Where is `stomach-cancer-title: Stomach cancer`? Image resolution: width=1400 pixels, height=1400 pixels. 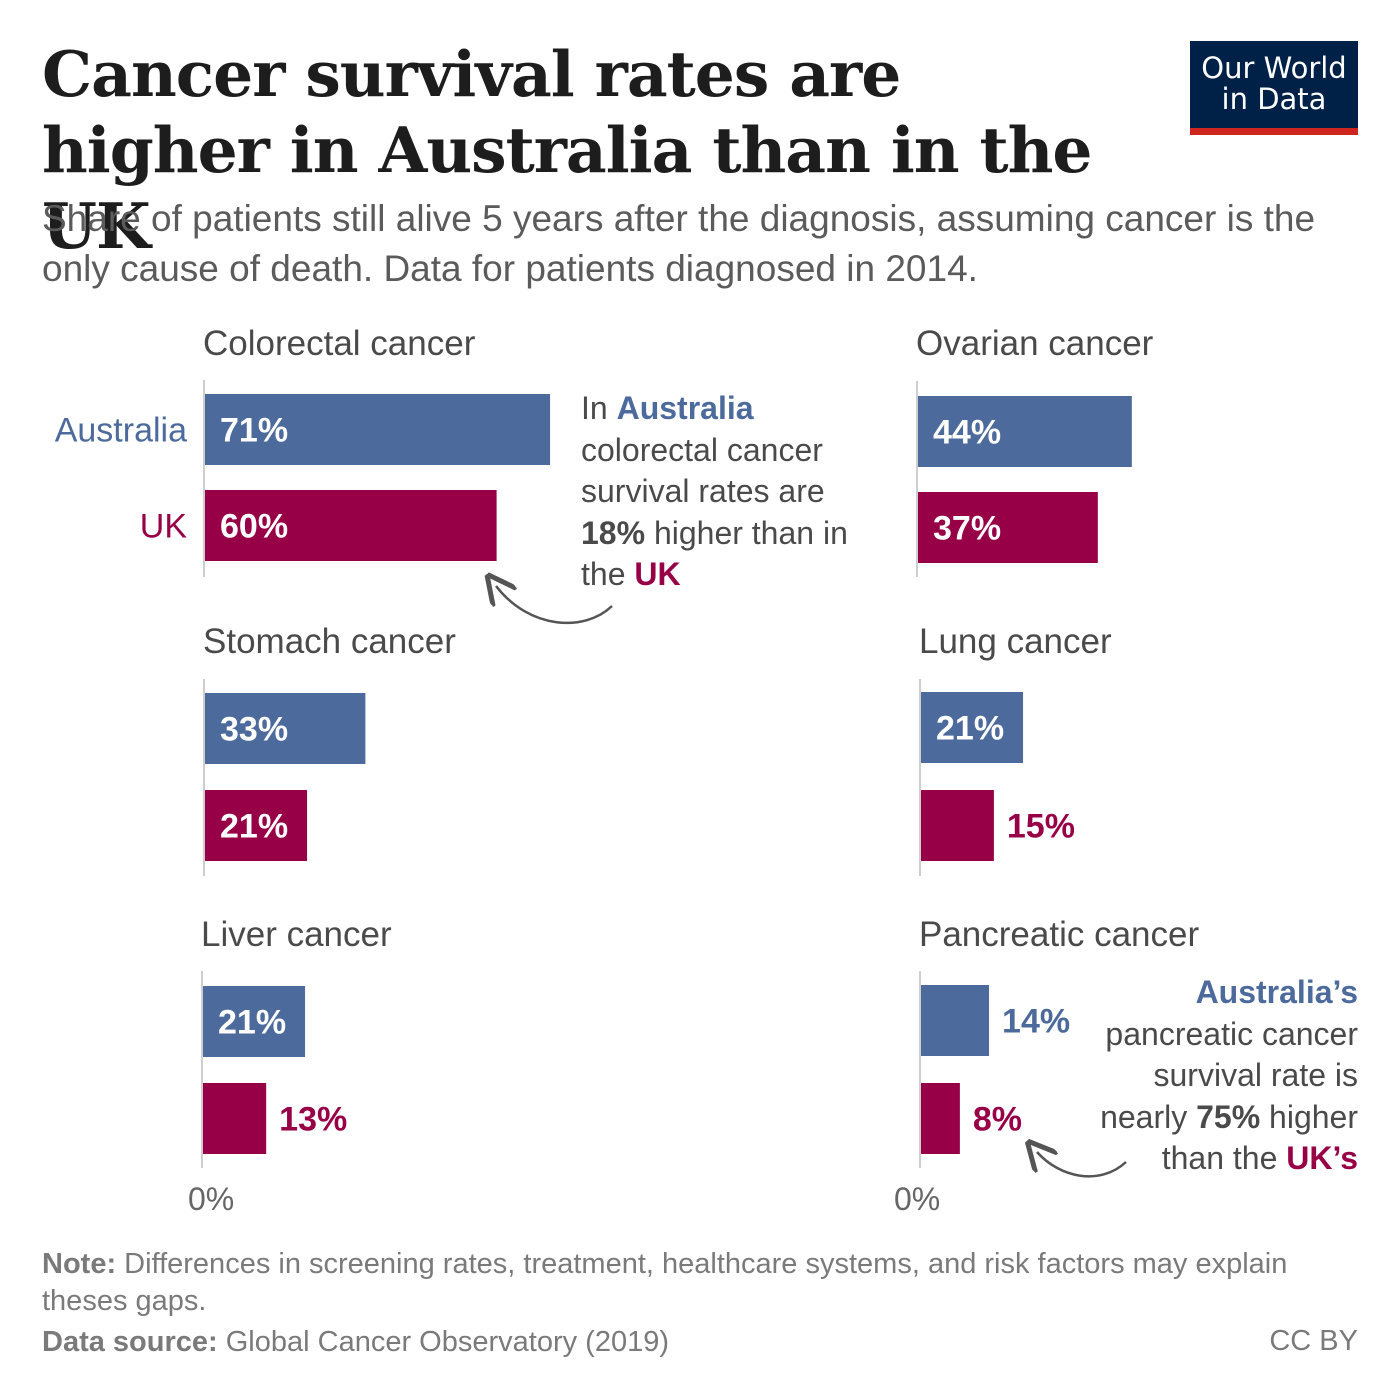 stomach-cancer-title: Stomach cancer is located at coordinates (329, 641).